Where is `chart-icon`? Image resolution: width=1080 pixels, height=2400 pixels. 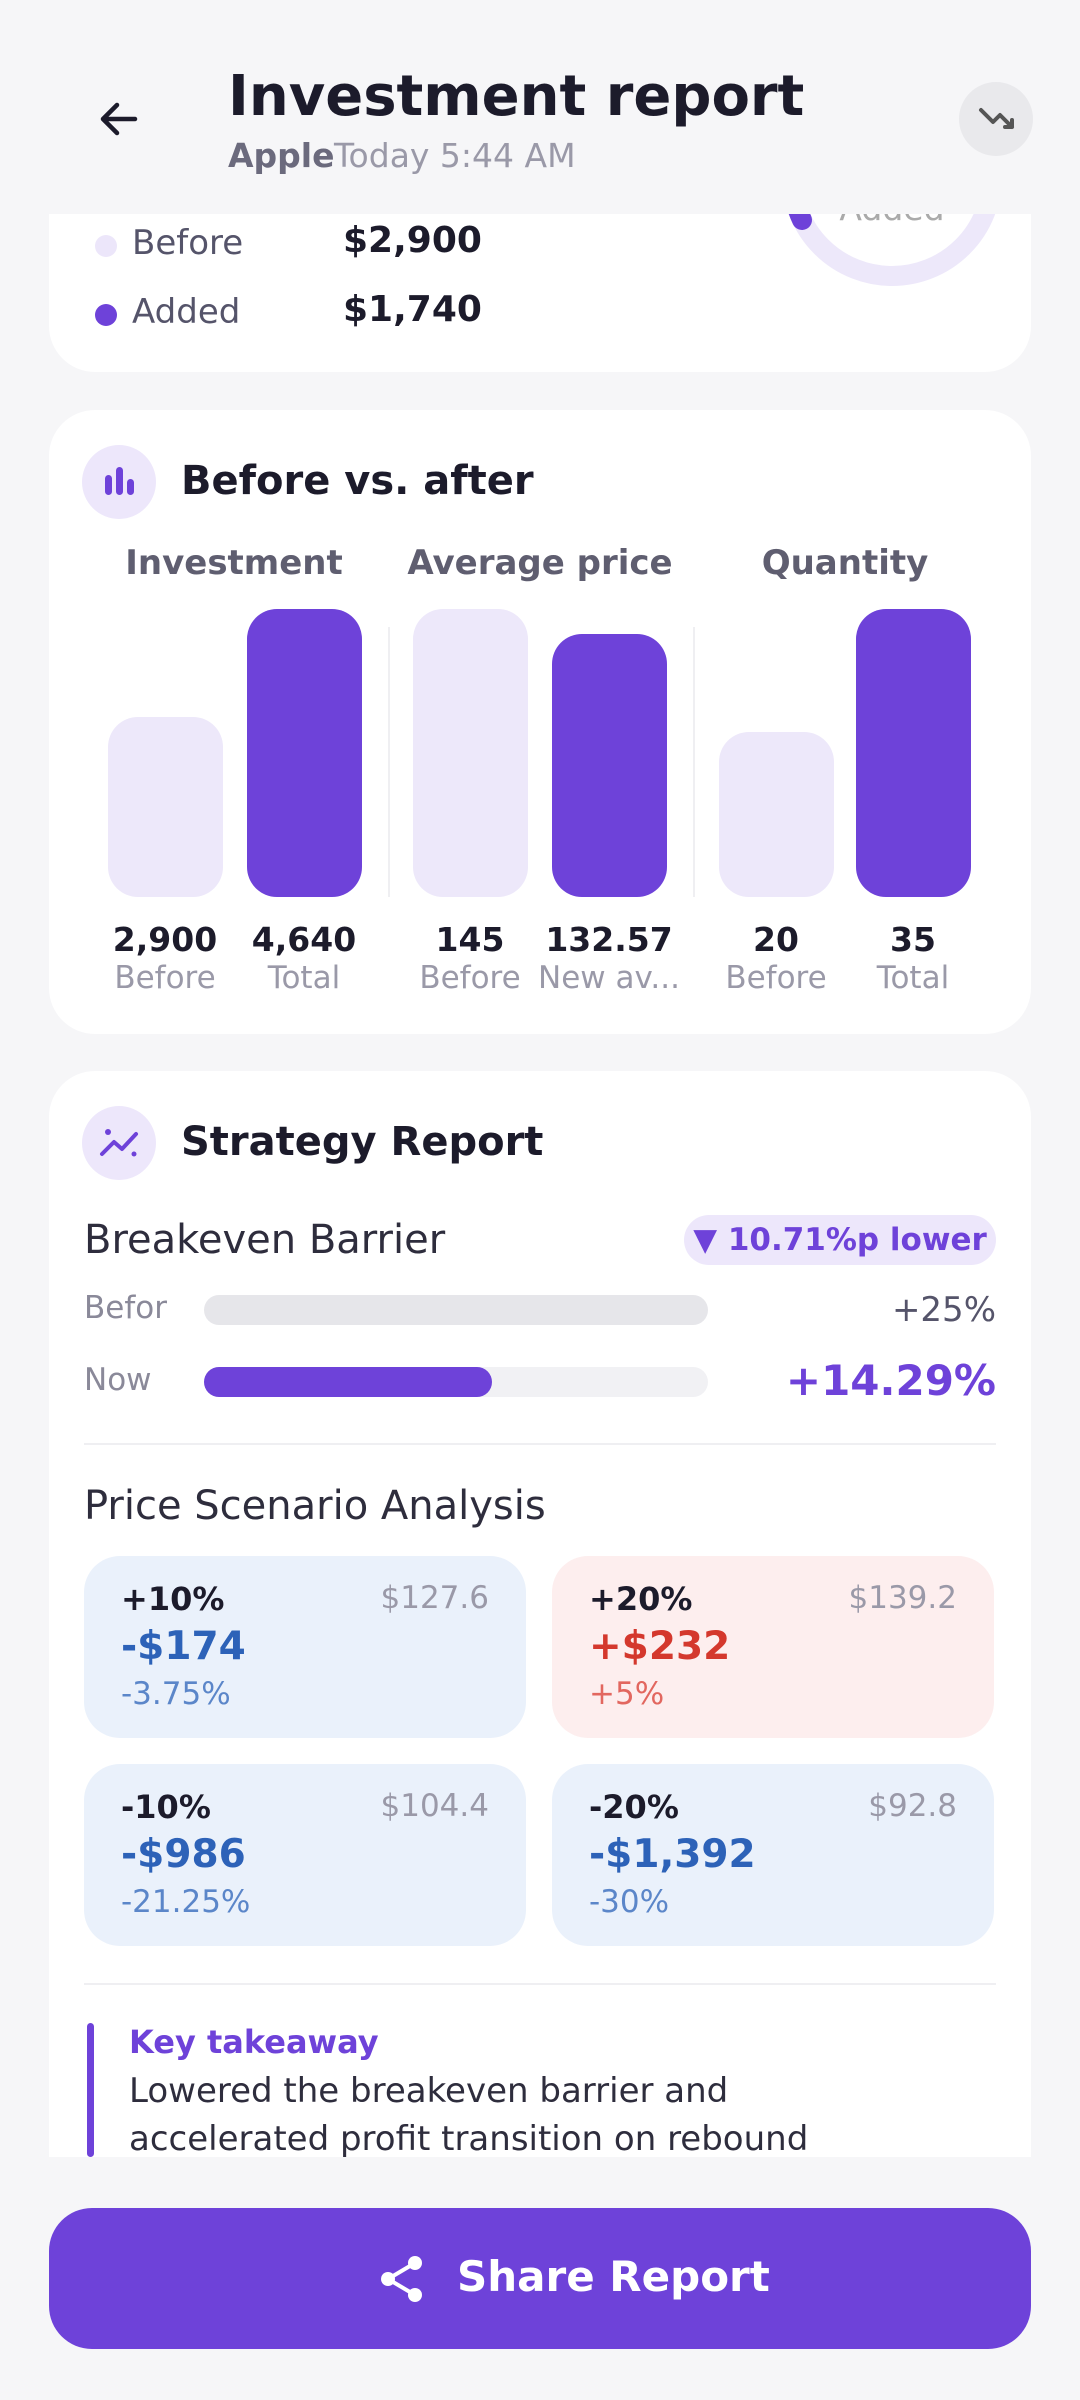 chart-icon is located at coordinates (119, 482).